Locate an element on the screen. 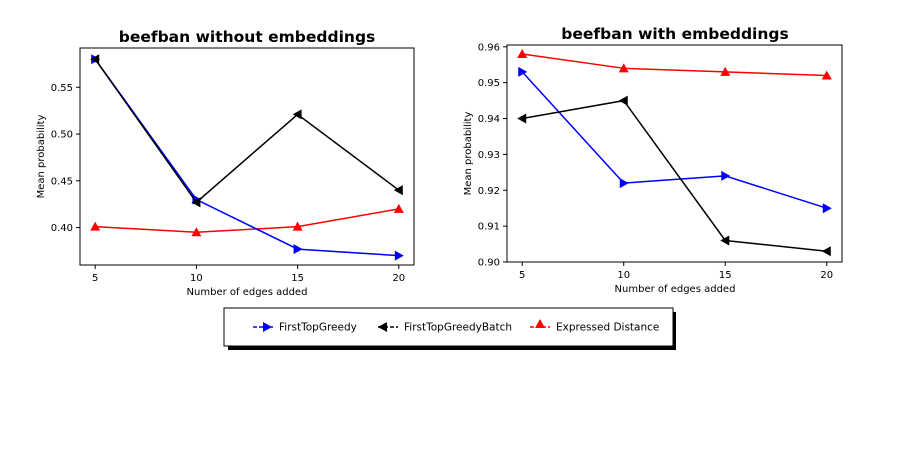 The width and height of the screenshot is (900, 450). legend-label: FirstTopGreedy is located at coordinates (318, 328).